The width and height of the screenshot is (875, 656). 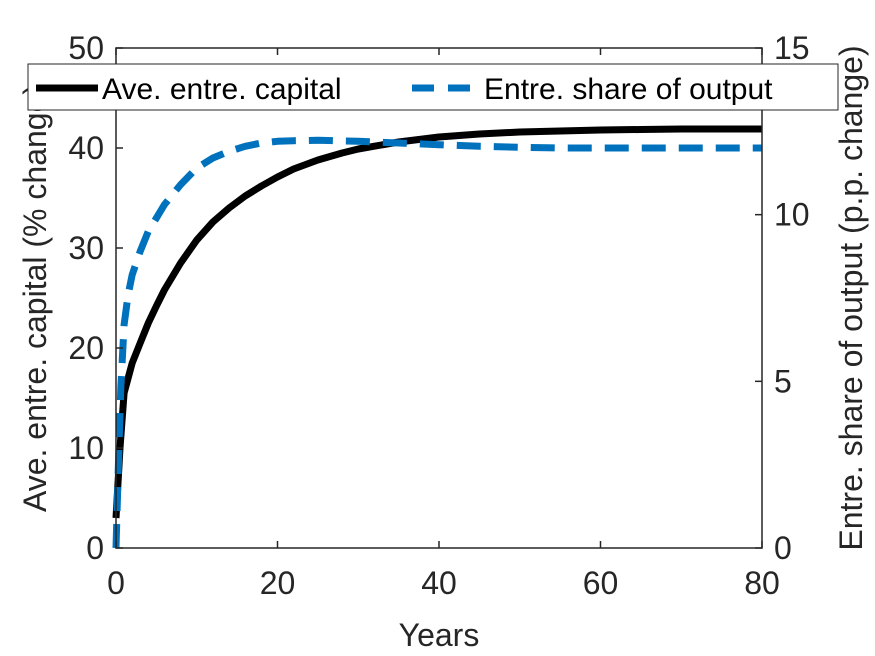 I want to click on left-y-tick-label: 30, so click(x=86, y=248).